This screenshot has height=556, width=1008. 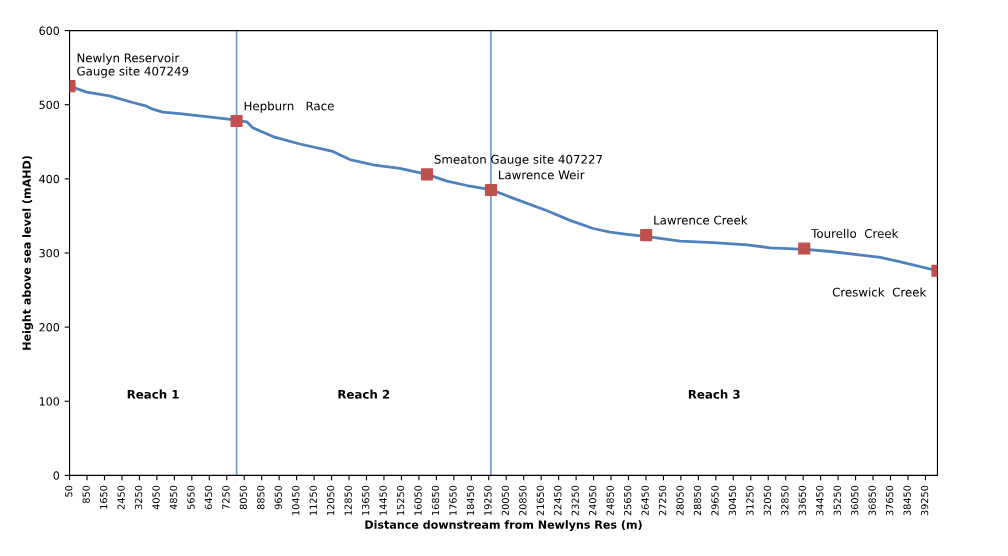 I want to click on x-tick-label: 27250, so click(x=662, y=500).